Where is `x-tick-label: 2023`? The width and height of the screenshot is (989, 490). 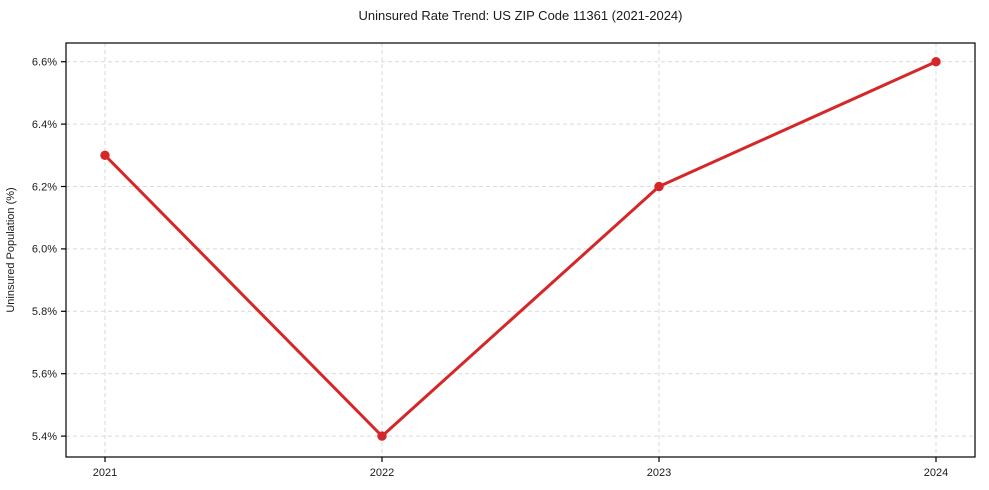 x-tick-label: 2023 is located at coordinates (659, 473).